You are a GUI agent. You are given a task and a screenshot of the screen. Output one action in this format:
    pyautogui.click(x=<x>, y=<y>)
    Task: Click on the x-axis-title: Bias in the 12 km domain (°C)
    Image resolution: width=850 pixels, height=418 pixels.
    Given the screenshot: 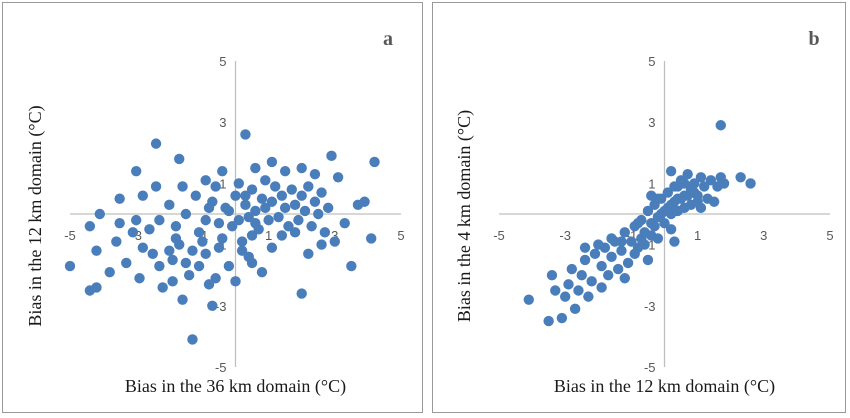 What is the action you would take?
    pyautogui.click(x=664, y=386)
    